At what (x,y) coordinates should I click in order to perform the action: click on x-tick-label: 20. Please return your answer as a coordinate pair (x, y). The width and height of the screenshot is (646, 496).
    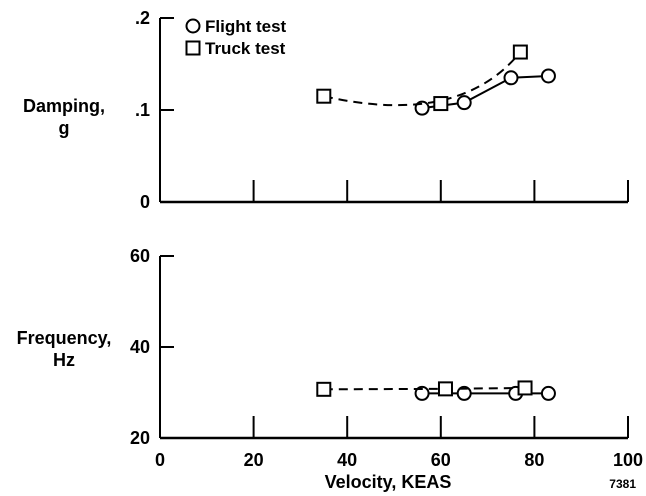
    Looking at the image, I should click on (254, 460).